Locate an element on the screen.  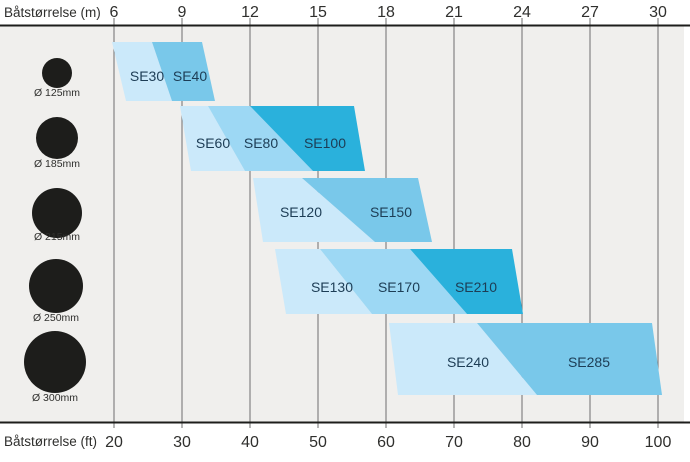
band-segment-se150 is located at coordinates (367, 210).